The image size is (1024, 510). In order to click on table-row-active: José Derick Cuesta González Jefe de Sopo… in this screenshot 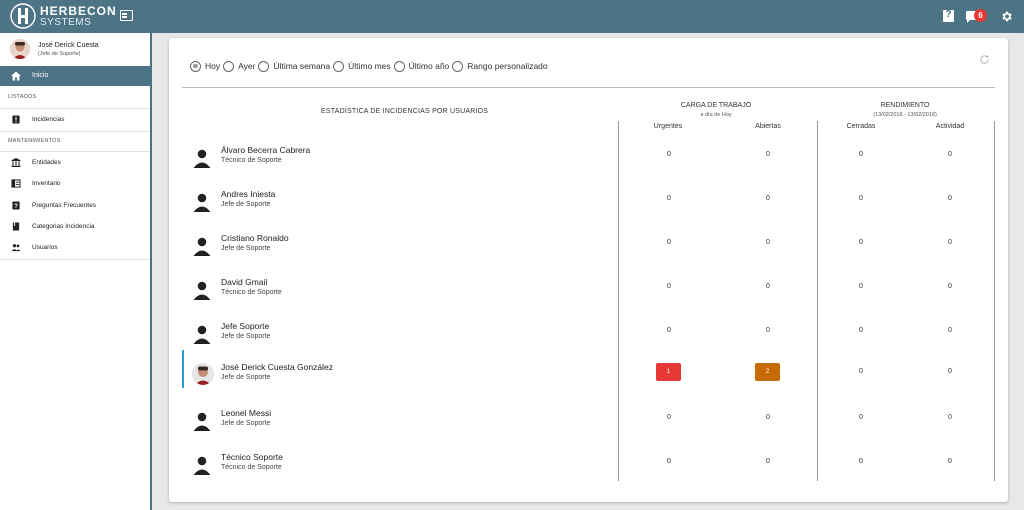, I will do `click(588, 372)`.